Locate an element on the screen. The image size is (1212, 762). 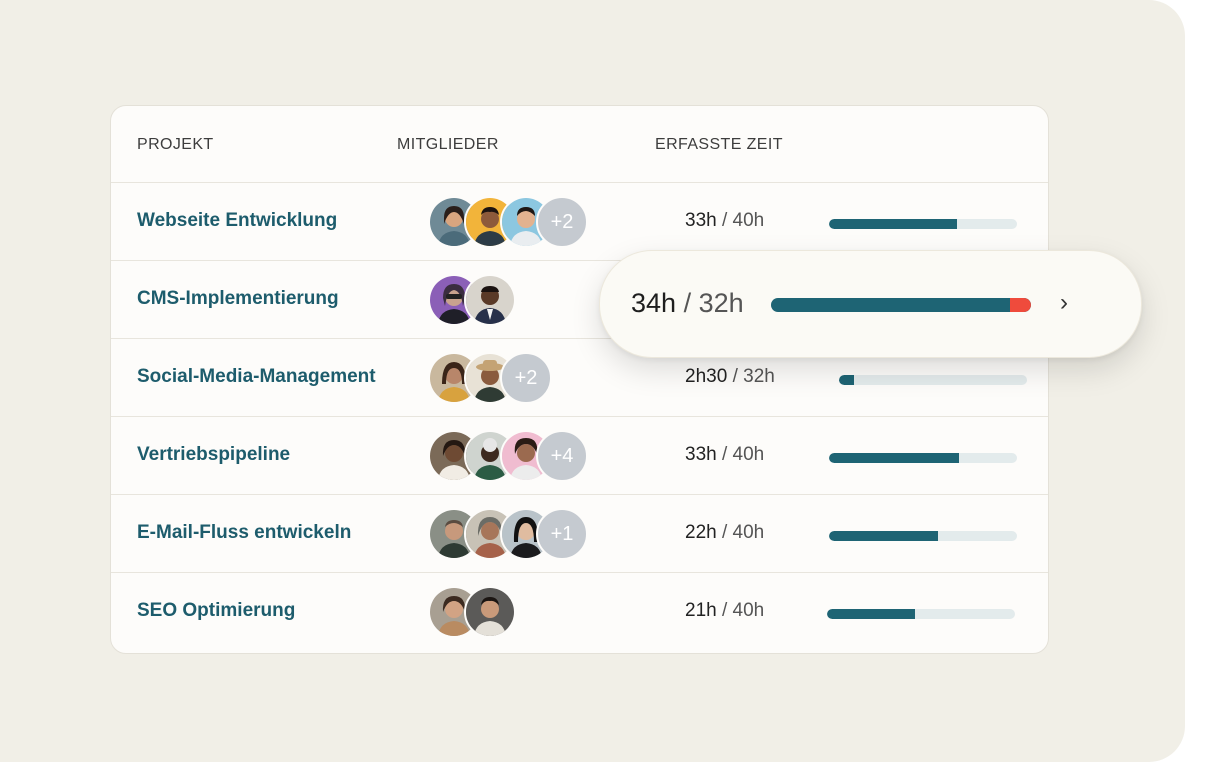
time-value: 21h is located at coordinates (701, 610).